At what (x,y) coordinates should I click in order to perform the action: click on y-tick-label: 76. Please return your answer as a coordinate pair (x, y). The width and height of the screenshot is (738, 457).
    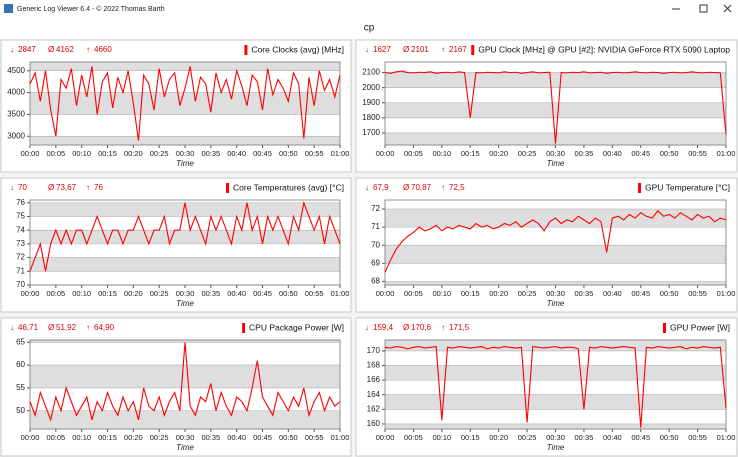
    Looking at the image, I should click on (20, 202).